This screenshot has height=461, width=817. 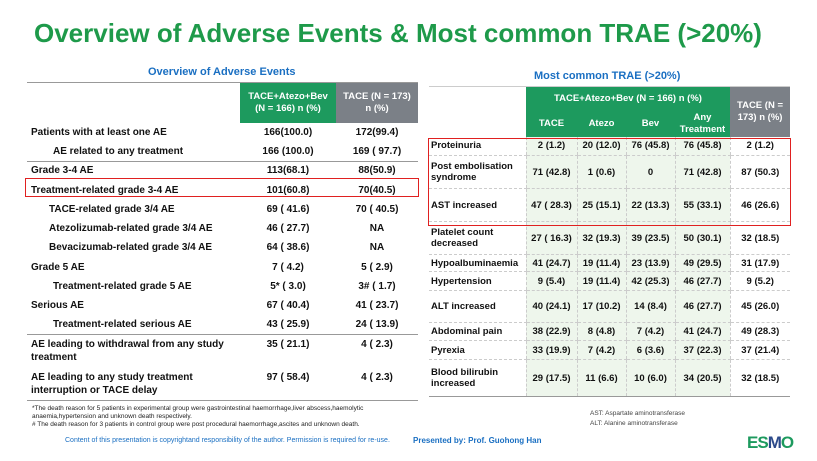 What do you see at coordinates (477, 146) in the screenshot?
I see `trae-label: Proteinuria` at bounding box center [477, 146].